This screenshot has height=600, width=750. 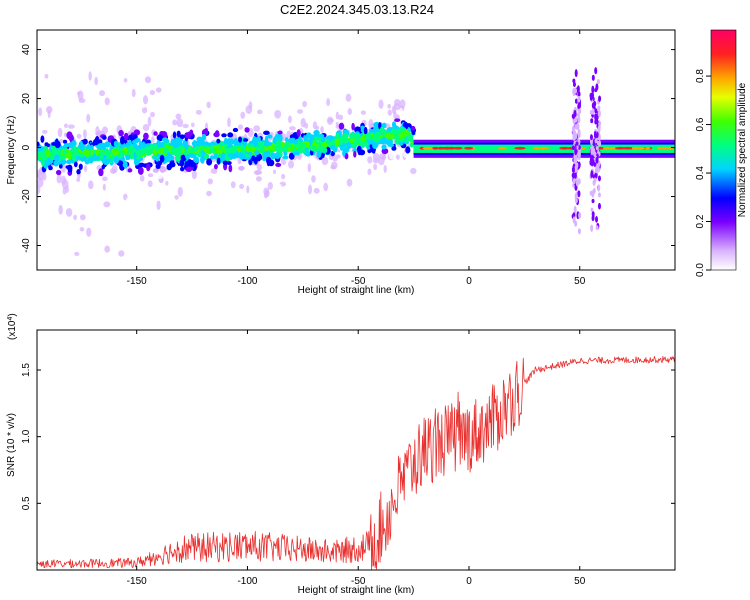 What do you see at coordinates (137, 281) in the screenshot?
I see `x-tick-label: -150` at bounding box center [137, 281].